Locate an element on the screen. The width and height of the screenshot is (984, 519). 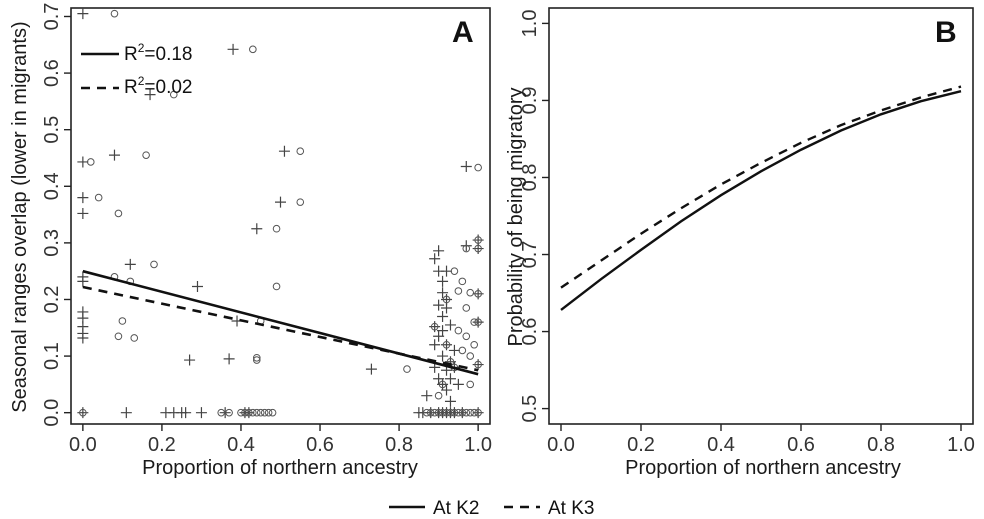
figure-legend-k3-label: At K3 is located at coordinates (571, 508).